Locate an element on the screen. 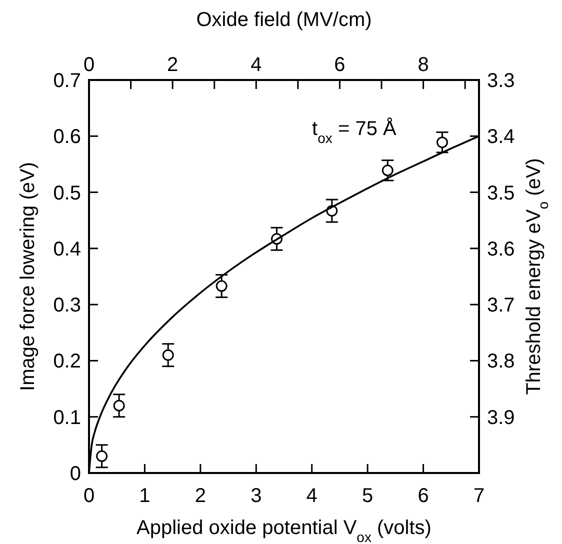 This screenshot has width=562, height=544. y-tick-label: 0 is located at coordinates (75, 474).